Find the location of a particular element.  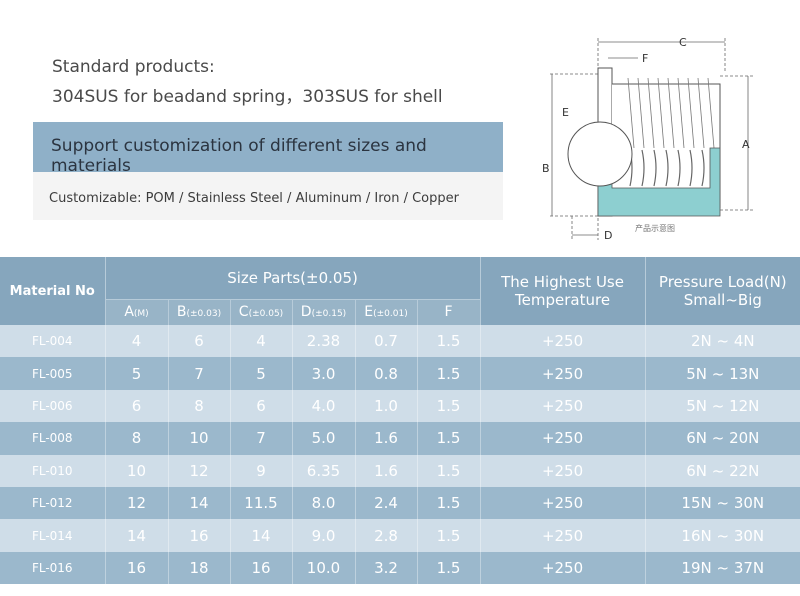

material-cell: FL-008 is located at coordinates (52, 438).